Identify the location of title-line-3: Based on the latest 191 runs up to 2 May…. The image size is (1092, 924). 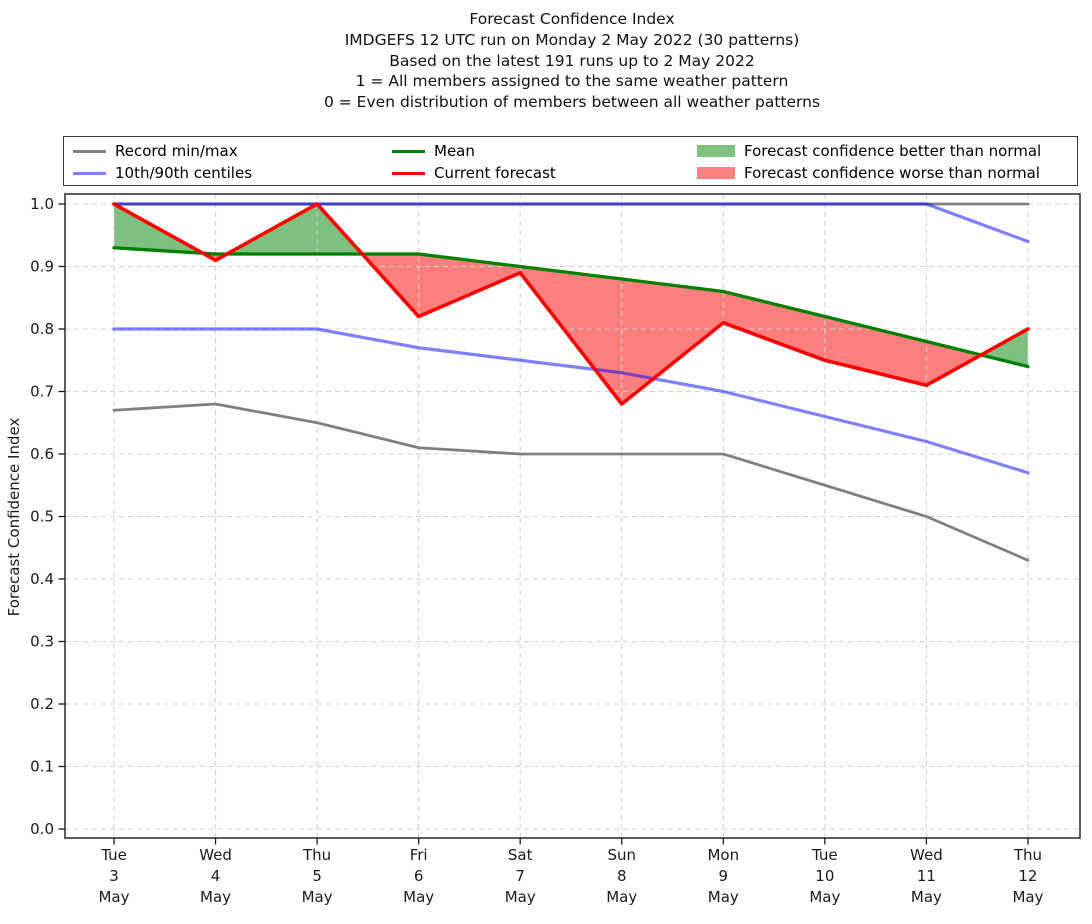
(572, 60).